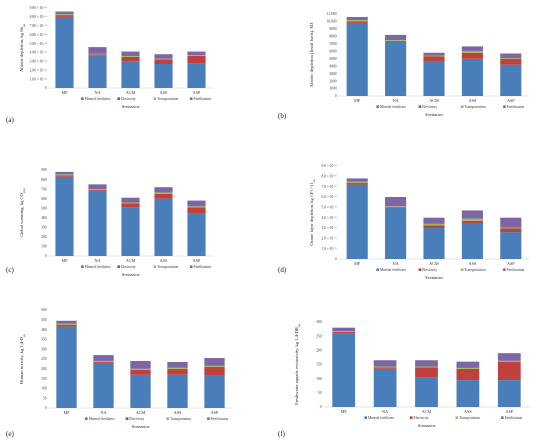 The height and width of the screenshot is (447, 550). What do you see at coordinates (332, 14) in the screenshot?
I see `y-tick-label: 11,000` at bounding box center [332, 14].